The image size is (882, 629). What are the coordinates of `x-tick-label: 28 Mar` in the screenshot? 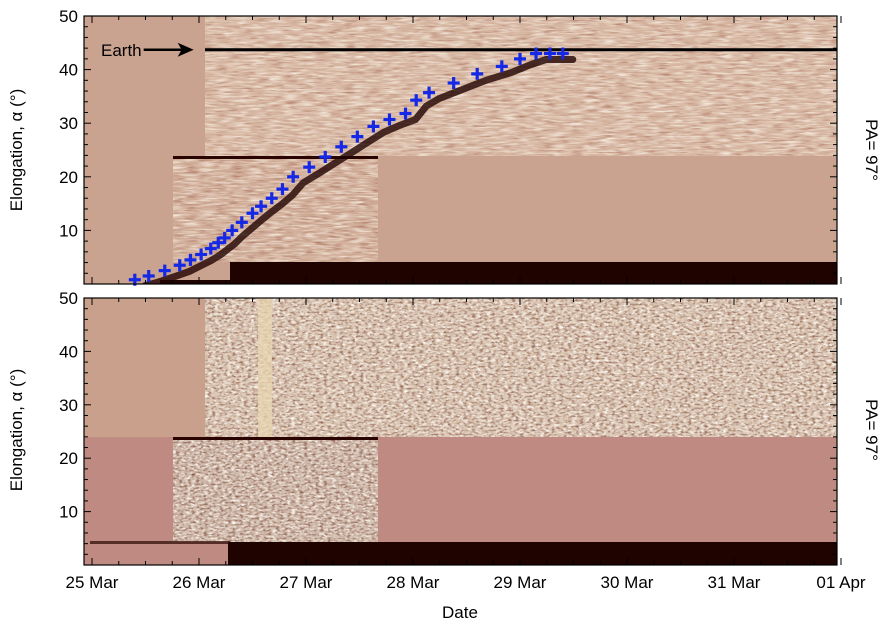 It's located at (413, 582).